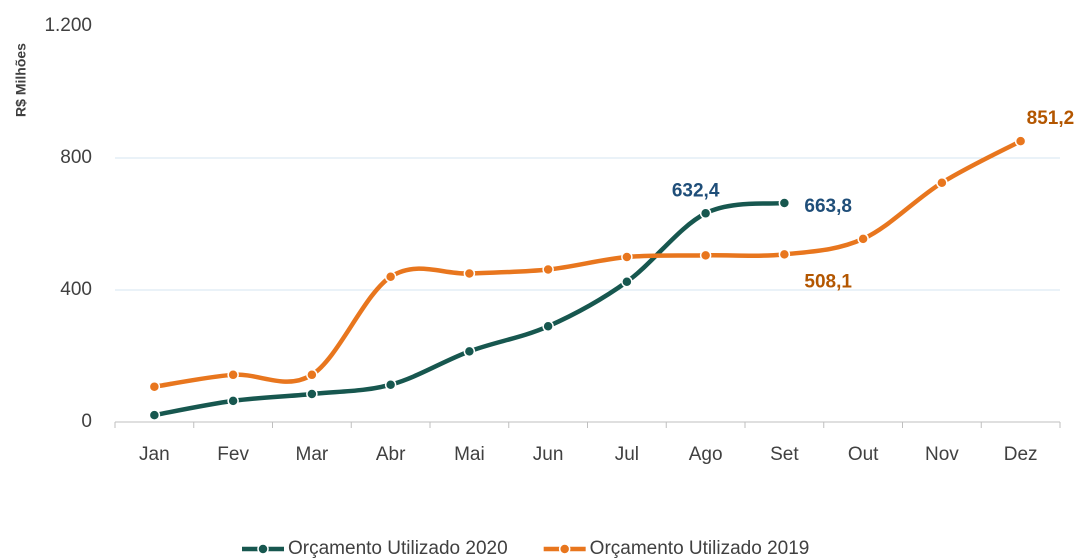 This screenshot has width=1082, height=559. What do you see at coordinates (312, 454) in the screenshot?
I see `x-tick-label: Mar` at bounding box center [312, 454].